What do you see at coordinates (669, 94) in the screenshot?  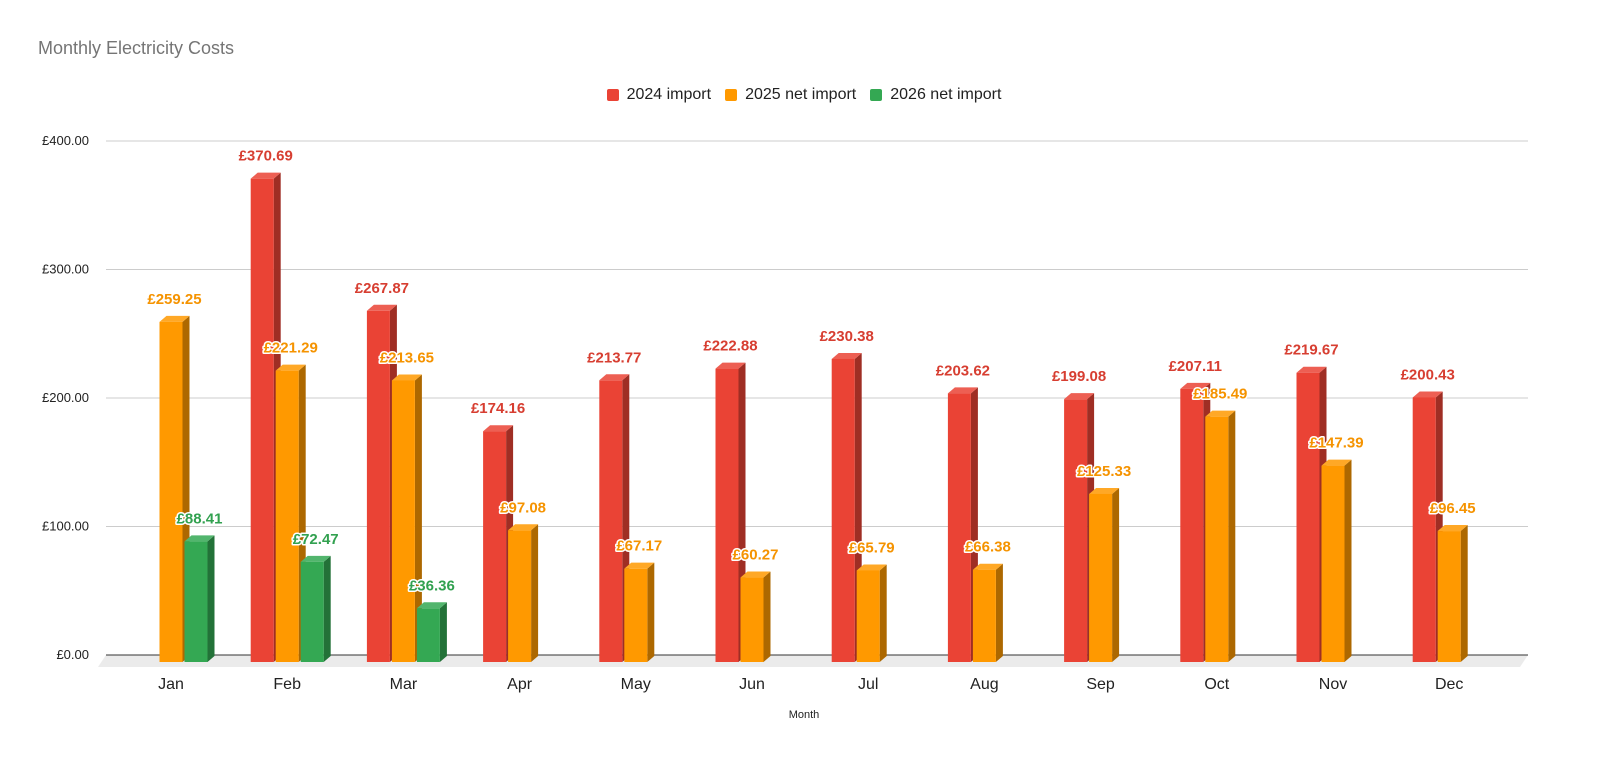 I see `legend-label-2024: 2024 import` at bounding box center [669, 94].